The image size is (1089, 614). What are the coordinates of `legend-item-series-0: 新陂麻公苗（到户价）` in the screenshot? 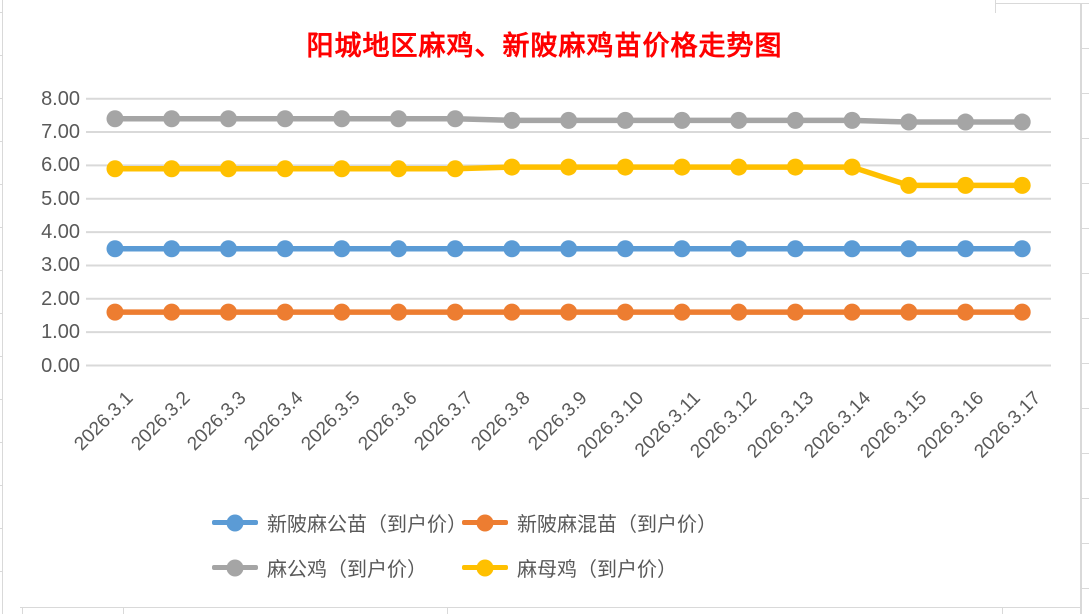 It's located at (339, 522).